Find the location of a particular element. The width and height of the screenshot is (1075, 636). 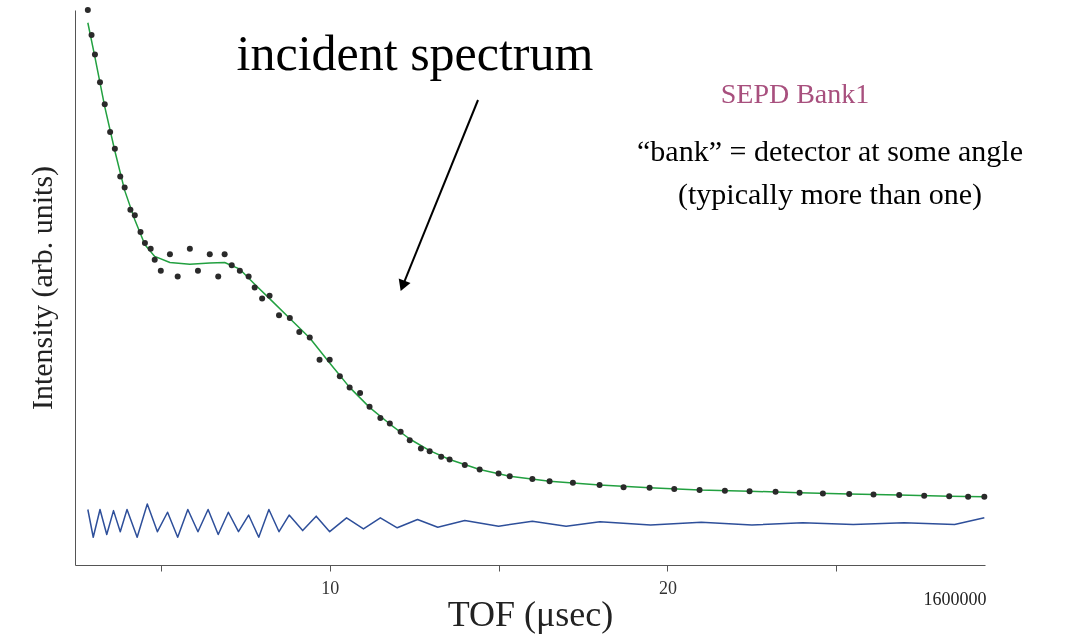

annotation: SEPD Bank1 is located at coordinates (795, 93).